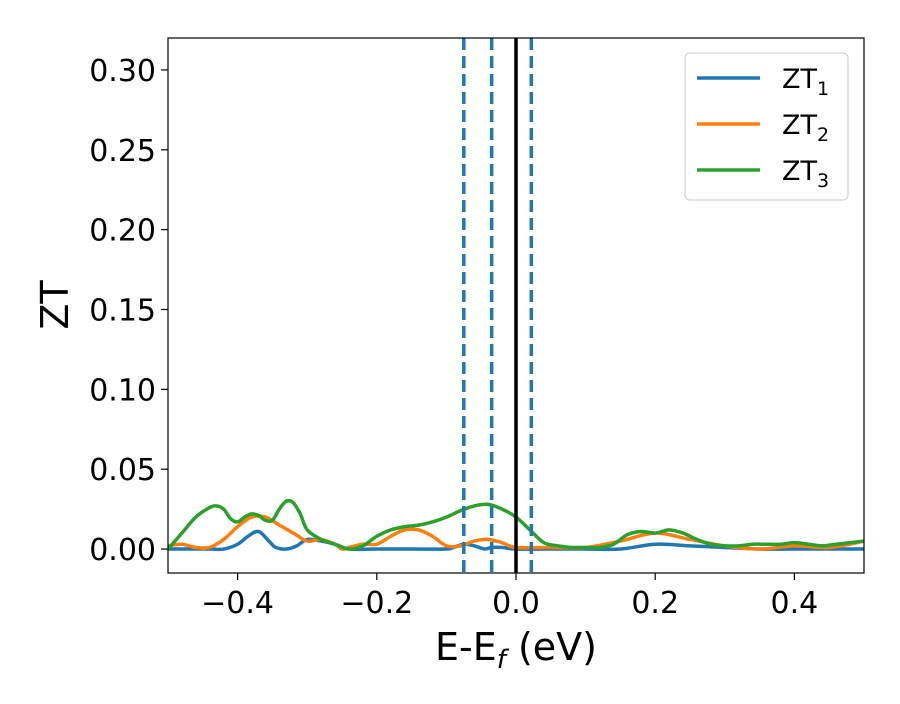 The image size is (900, 704). What do you see at coordinates (55, 305) in the screenshot?
I see `y-axis-label: ZT` at bounding box center [55, 305].